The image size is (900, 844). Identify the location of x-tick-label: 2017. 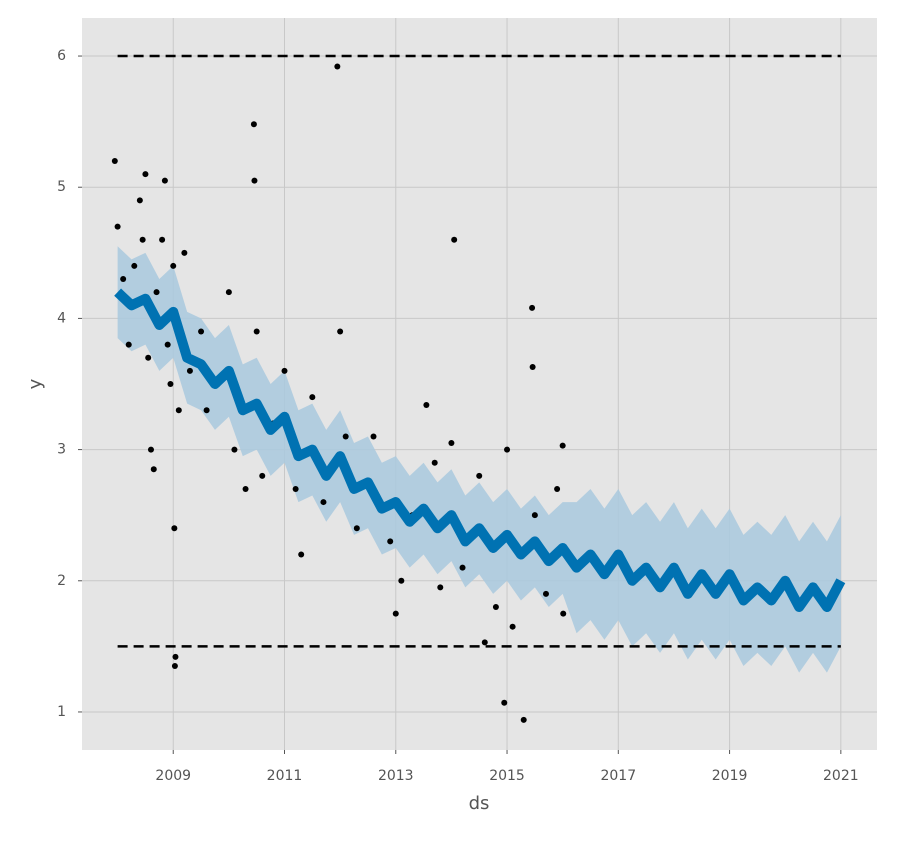
(618, 776).